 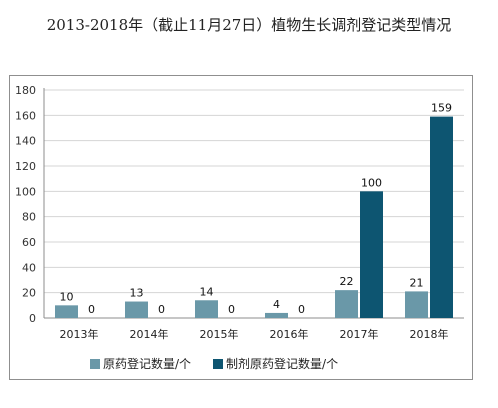 I want to click on x-tick-label: 2018年, so click(x=429, y=334).